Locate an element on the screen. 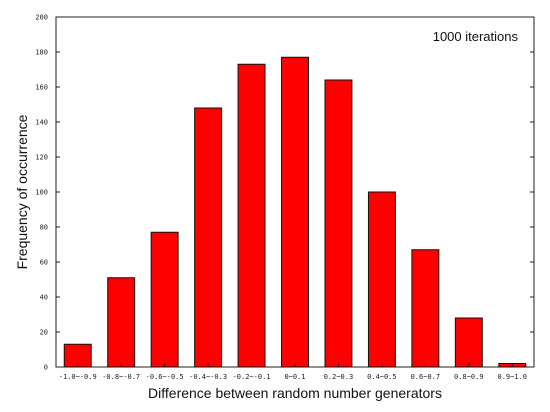 The width and height of the screenshot is (550, 412). x-tick-label: 0.2~0.3 is located at coordinates (339, 377).